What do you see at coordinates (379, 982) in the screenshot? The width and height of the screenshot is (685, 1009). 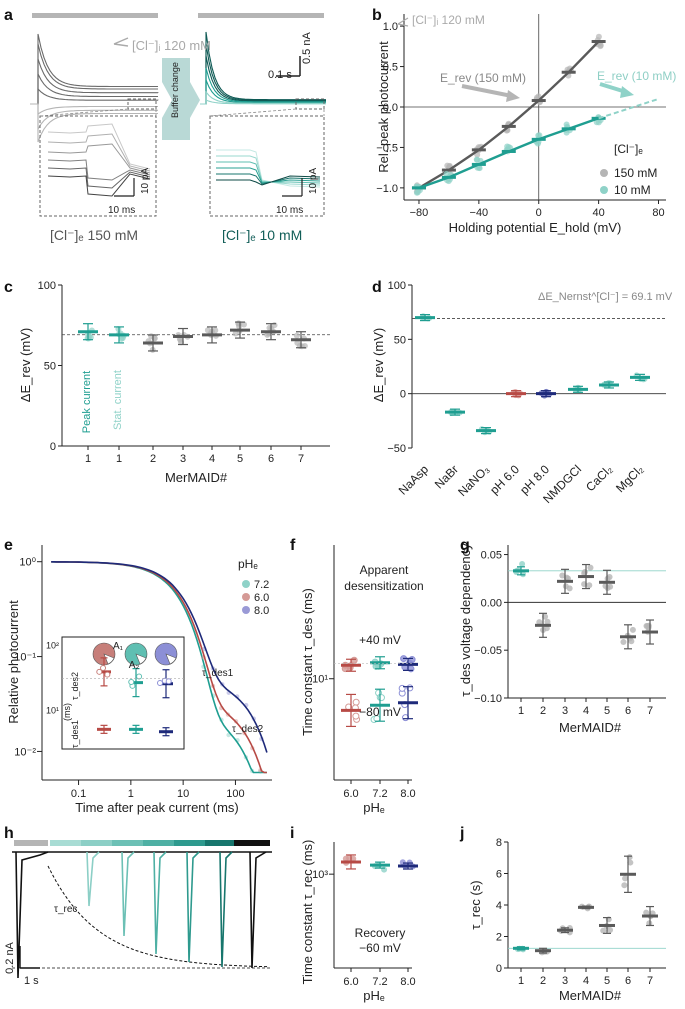 I see `i-xtick-label: 7.2` at bounding box center [379, 982].